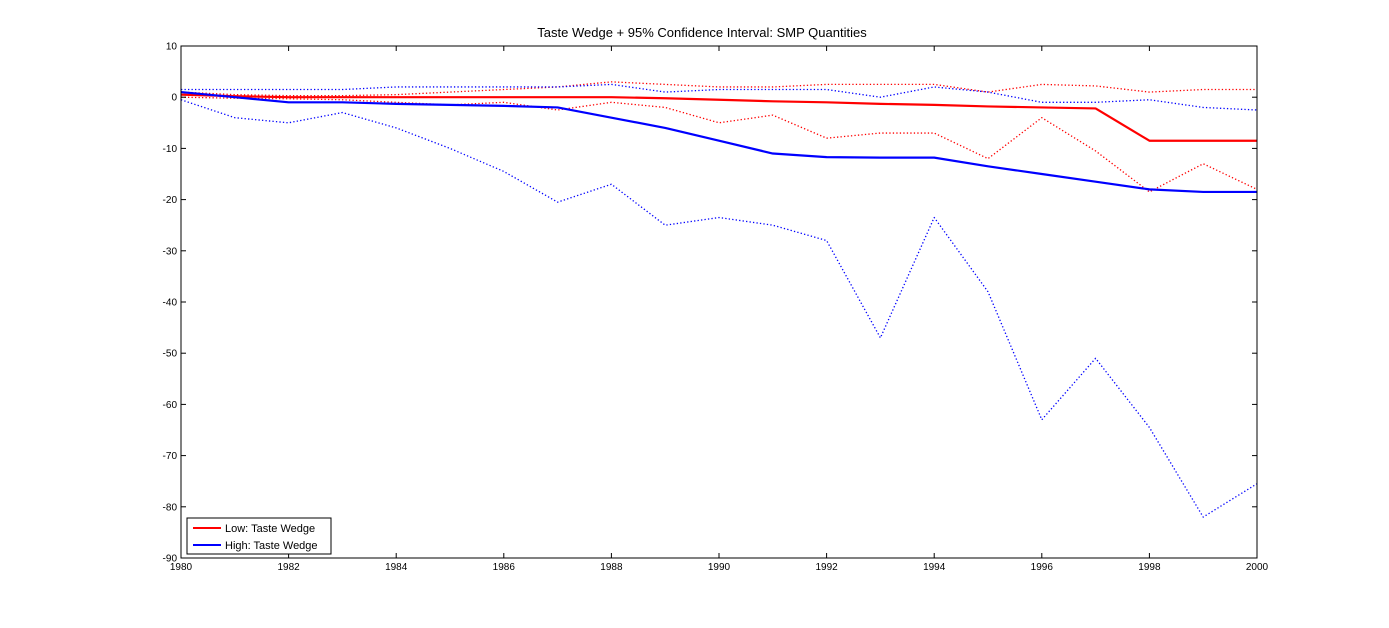  I want to click on legend: Low: Taste Wedge High: Taste Wedge, so click(259, 536).